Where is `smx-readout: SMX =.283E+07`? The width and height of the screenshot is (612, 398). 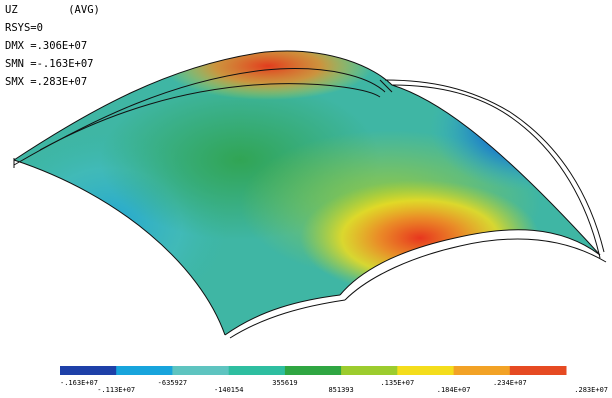 smx-readout: SMX =.283E+07 is located at coordinates (46, 82).